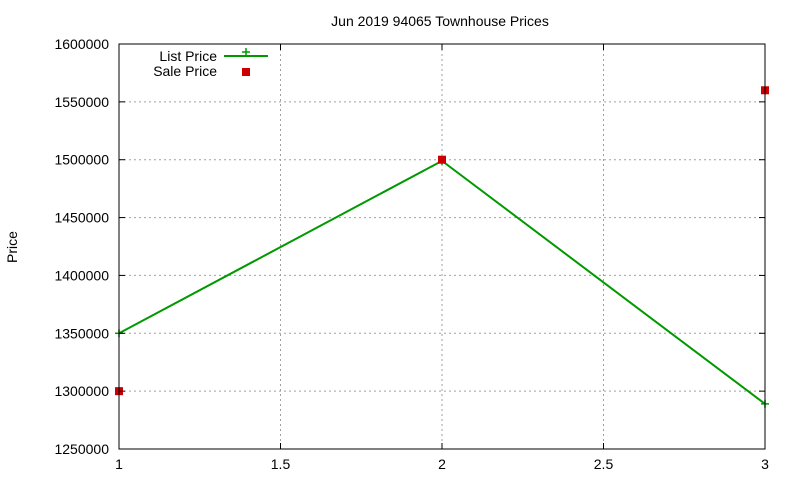  What do you see at coordinates (119, 464) in the screenshot?
I see `x-tick-label: 1` at bounding box center [119, 464].